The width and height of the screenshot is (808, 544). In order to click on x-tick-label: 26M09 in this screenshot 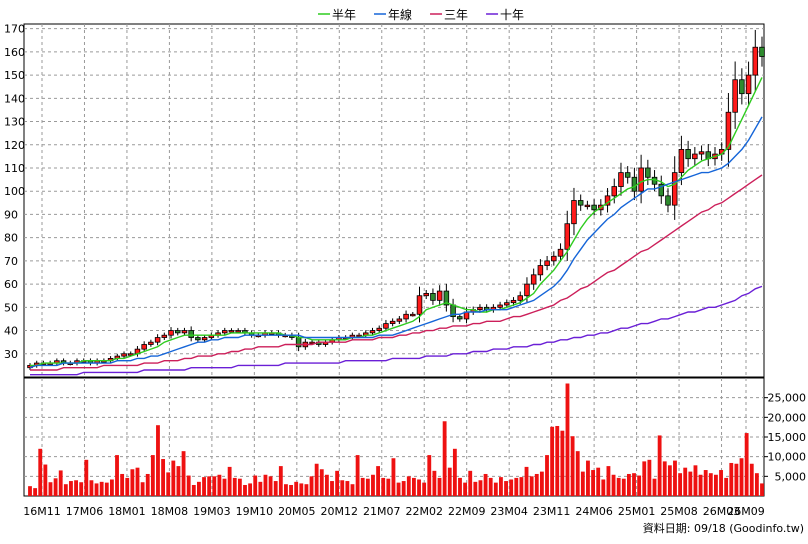, I will do `click(746, 511)`.